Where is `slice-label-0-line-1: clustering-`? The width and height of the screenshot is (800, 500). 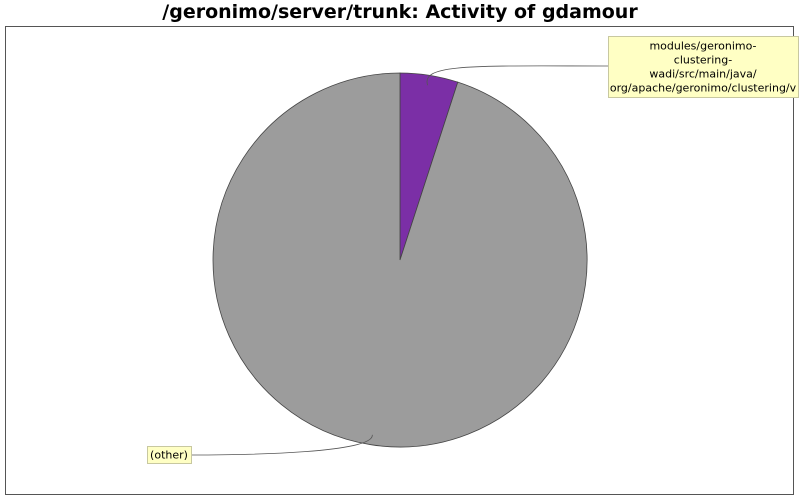
slice-label-0-line-1: clustering- is located at coordinates (703, 60).